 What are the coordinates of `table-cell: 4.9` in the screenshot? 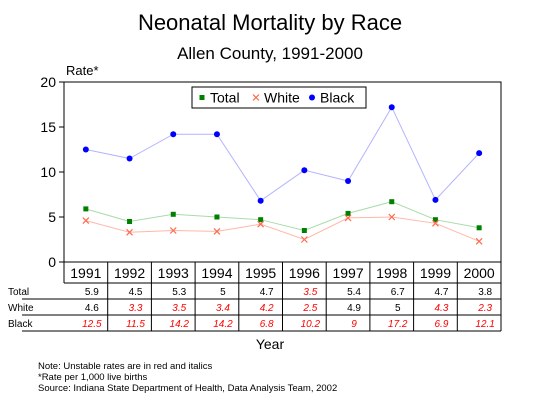 It's located at (354, 308).